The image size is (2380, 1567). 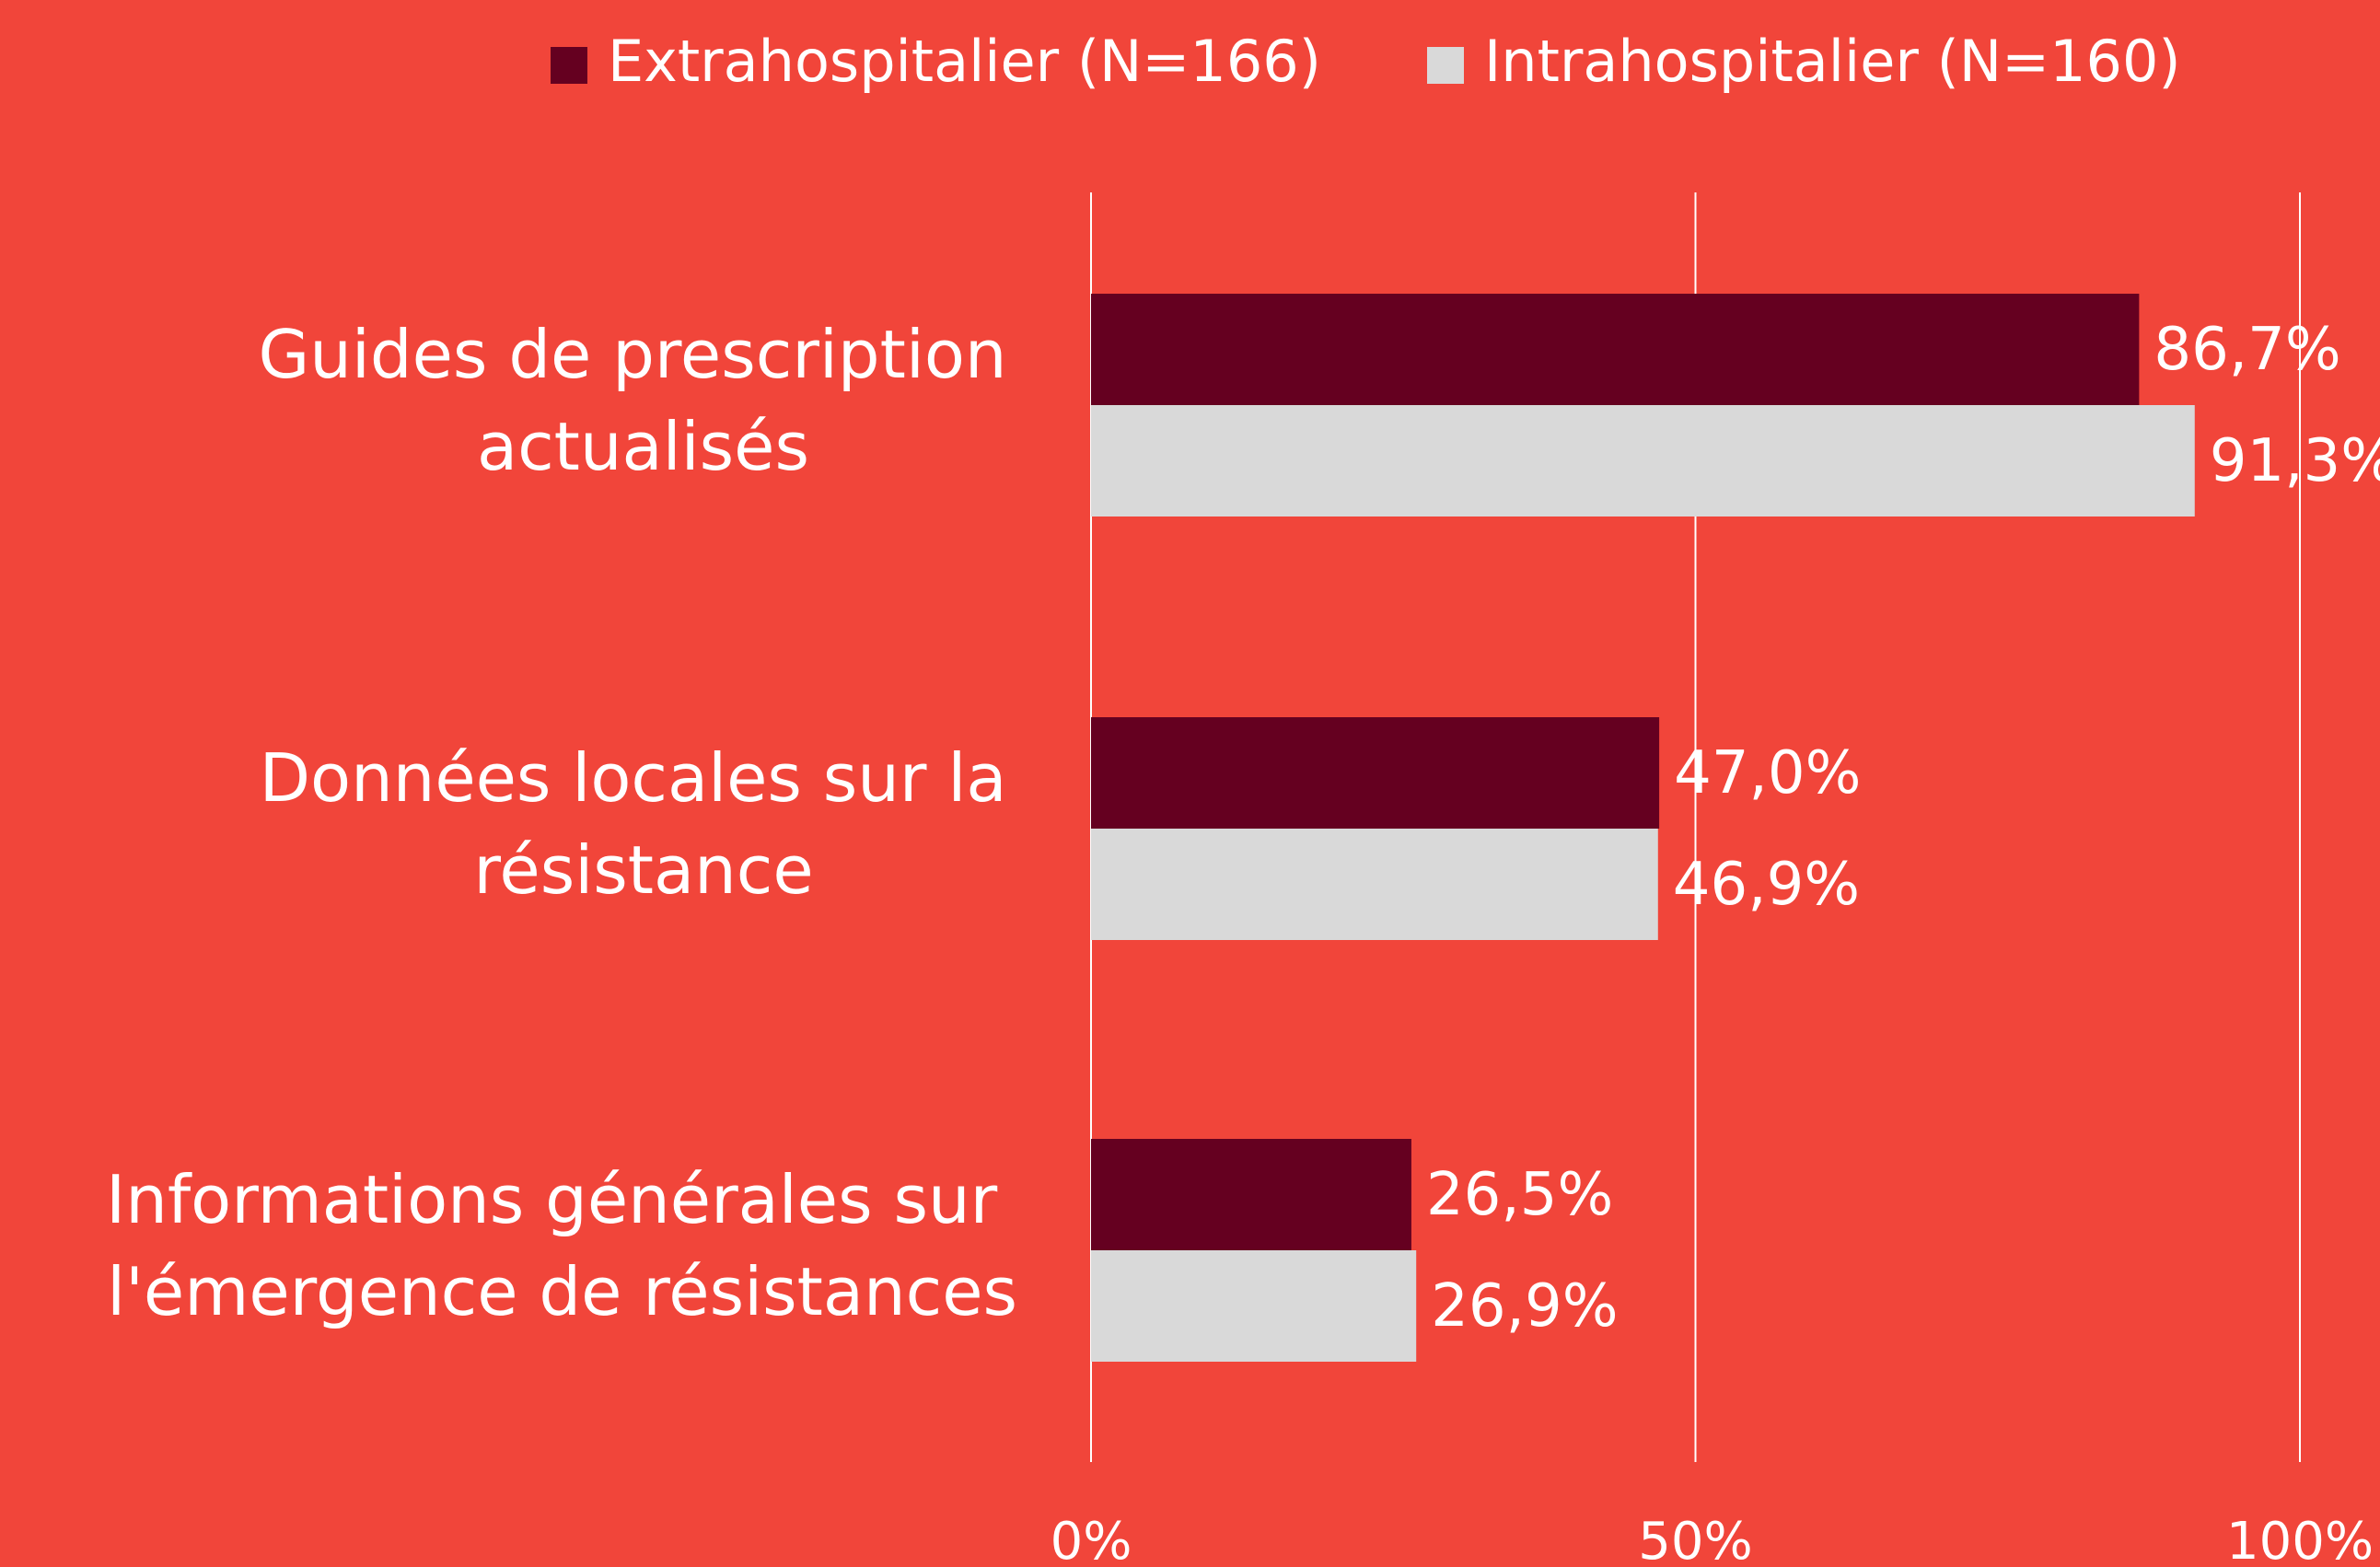 What do you see at coordinates (1519, 1195) in the screenshot?
I see `value-label: 26,5%` at bounding box center [1519, 1195].